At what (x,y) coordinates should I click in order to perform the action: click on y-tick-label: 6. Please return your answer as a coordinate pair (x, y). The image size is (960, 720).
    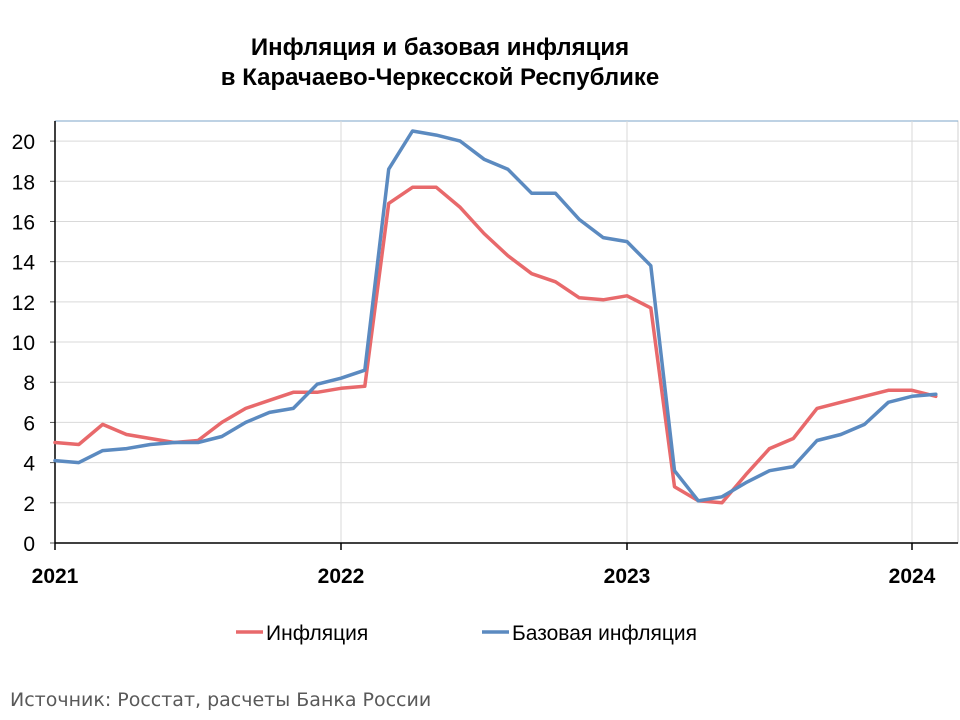
    Looking at the image, I should click on (29, 423).